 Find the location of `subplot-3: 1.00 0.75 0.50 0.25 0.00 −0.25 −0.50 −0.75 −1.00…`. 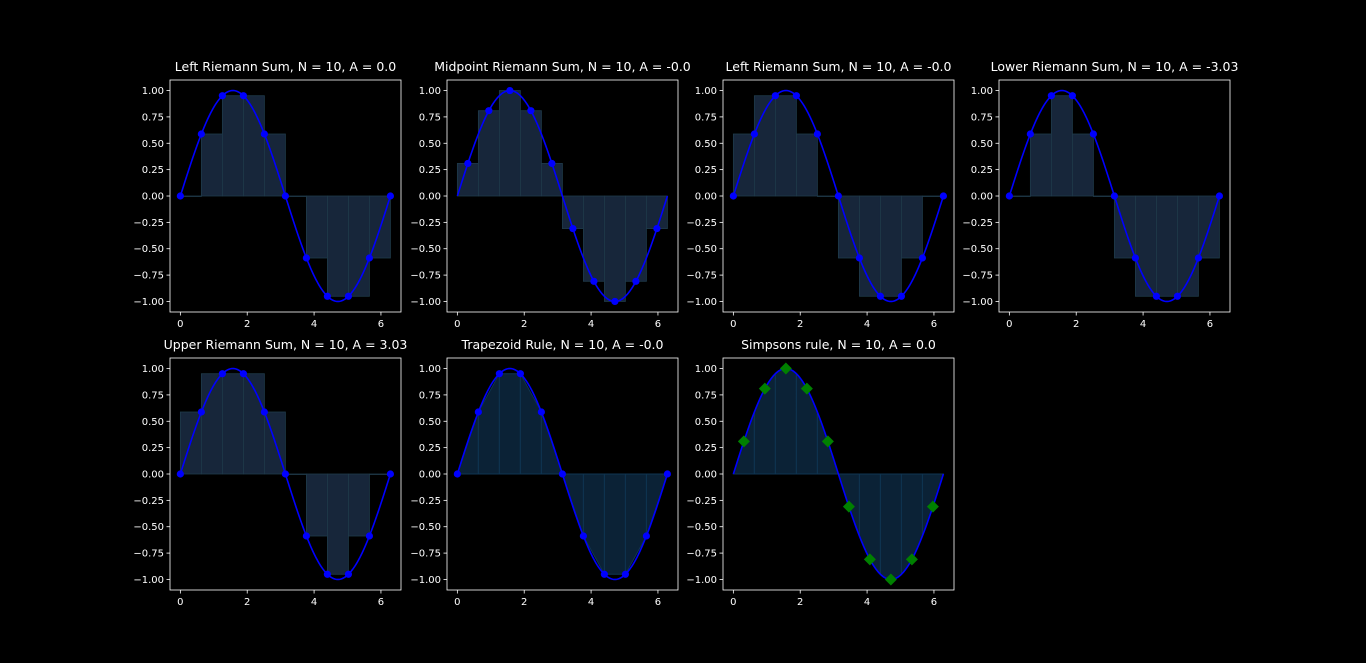

subplot-3: 1.00 0.75 0.50 0.25 0.00 −0.25 −0.50 −0.75 −1.00… is located at coordinates (820, 194).